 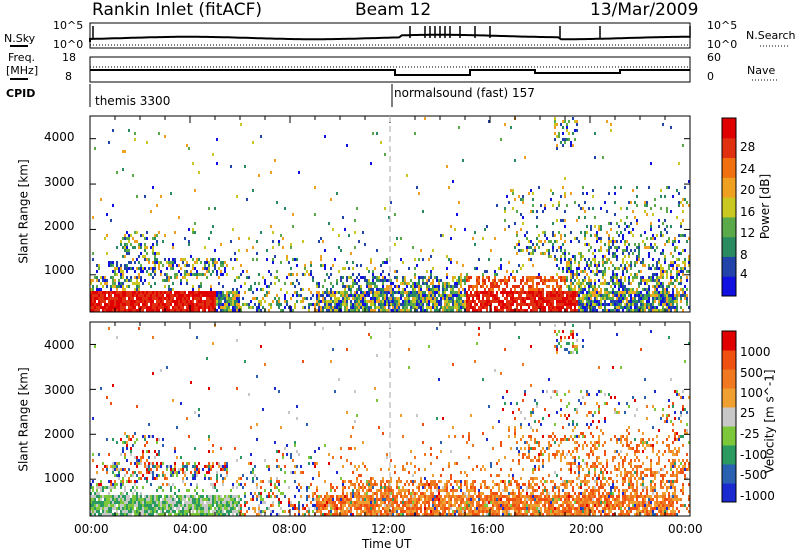 I want to click on nsky-bottom-tick: 10^0, so click(x=68, y=44).